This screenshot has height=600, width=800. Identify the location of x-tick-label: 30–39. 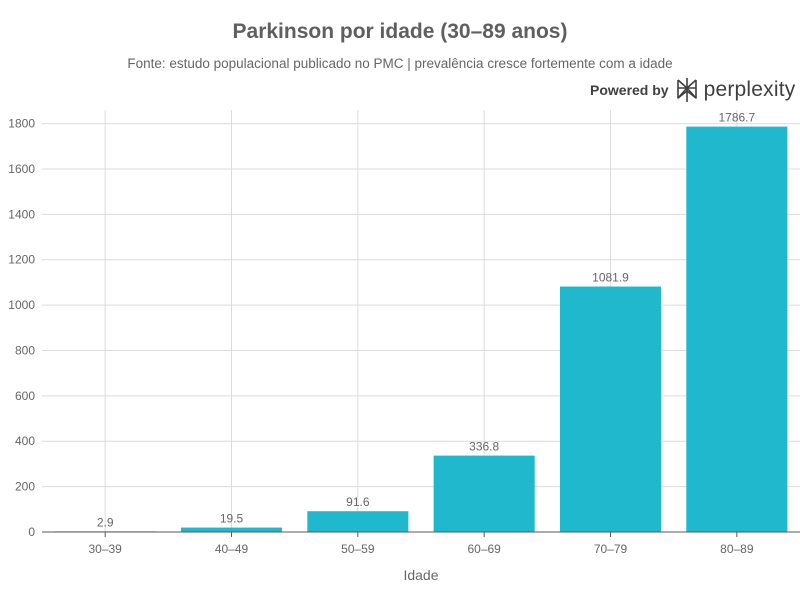
(105, 549).